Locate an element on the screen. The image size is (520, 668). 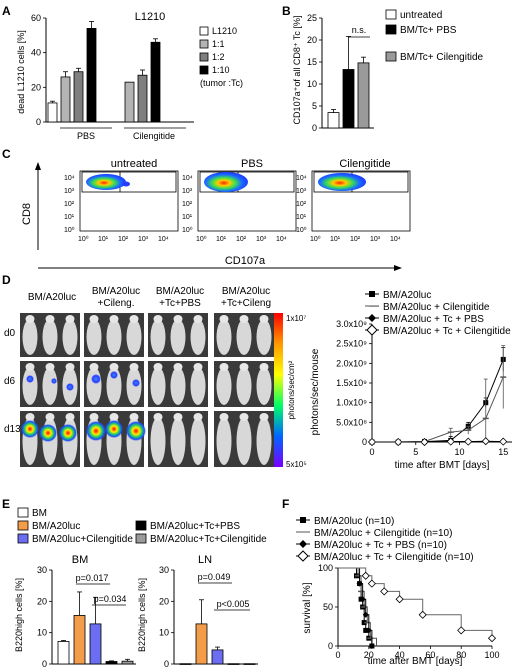
panel-d-ytick: 2.5x10⁹ is located at coordinates (351, 344).